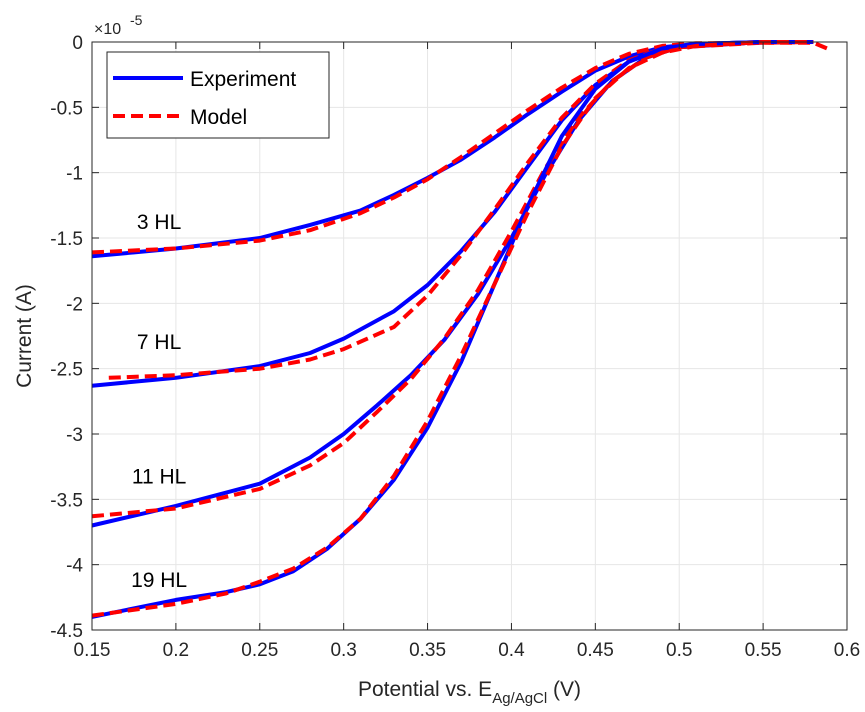  Describe the element at coordinates (243, 79) in the screenshot. I see `legend-label-experiment: Experiment` at that location.